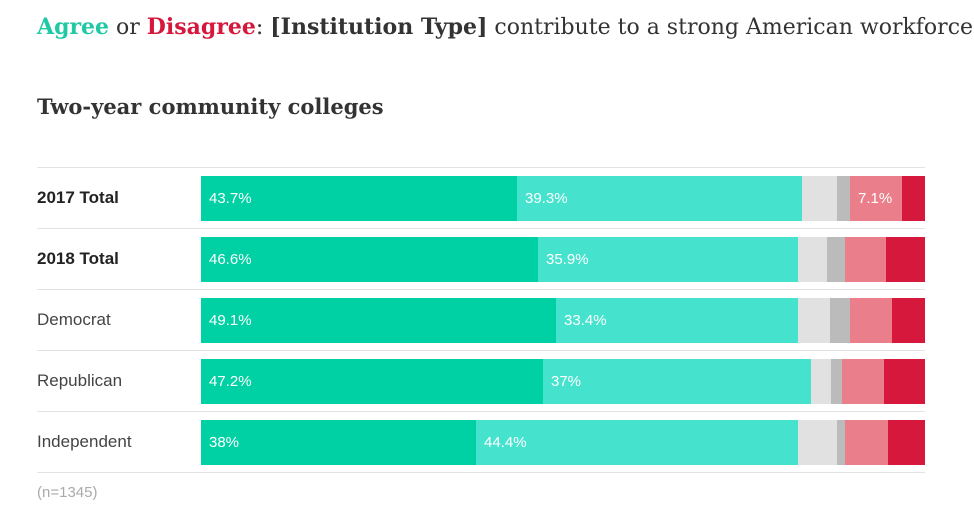 The height and width of the screenshot is (520, 974). I want to click on bar-segment: 7.1%, so click(876, 198).